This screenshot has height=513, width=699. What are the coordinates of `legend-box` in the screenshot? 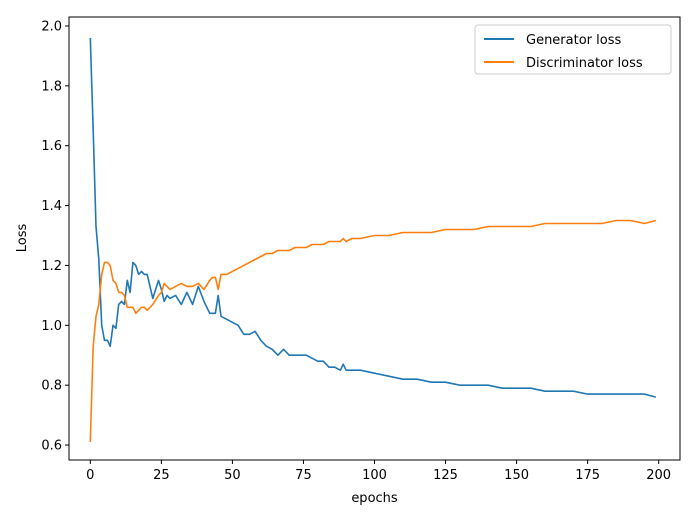 It's located at (573, 49).